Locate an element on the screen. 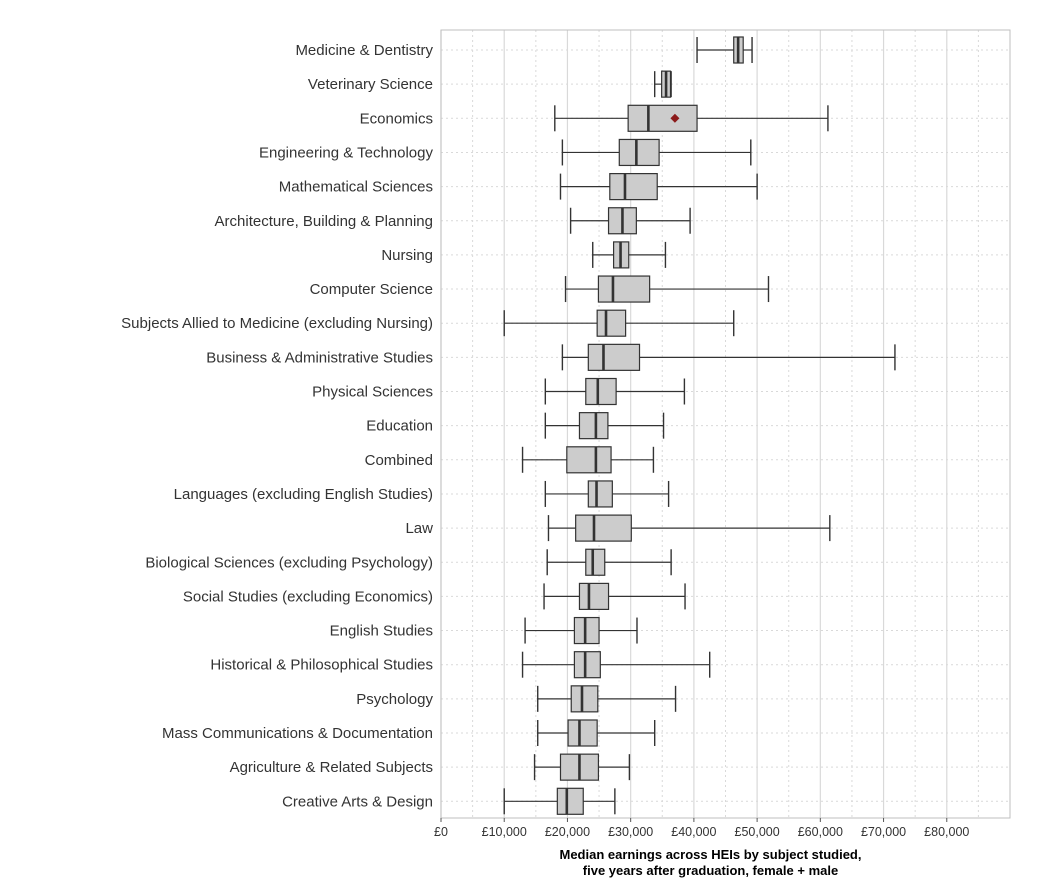 The height and width of the screenshot is (890, 1052). x-tick-label: £70,000 is located at coordinates (883, 832).